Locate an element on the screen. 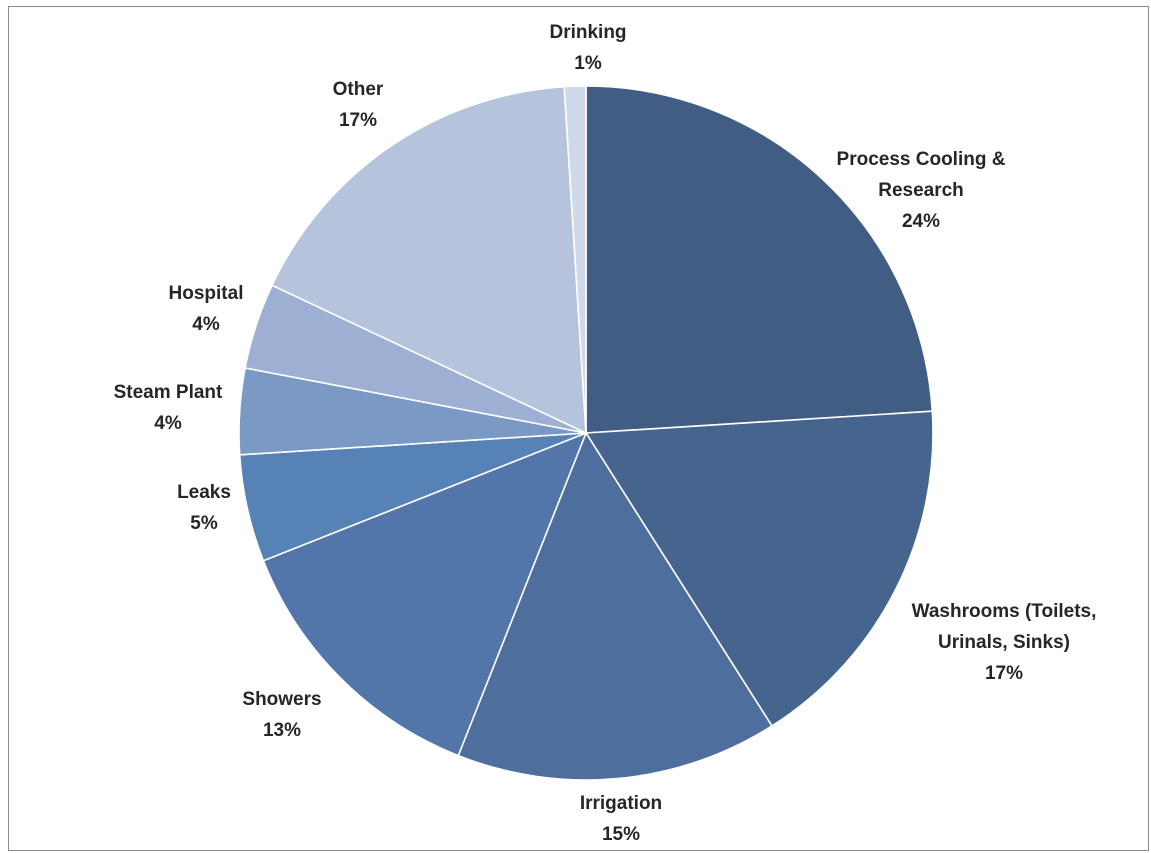  label-name-line: Research is located at coordinates (921, 190).